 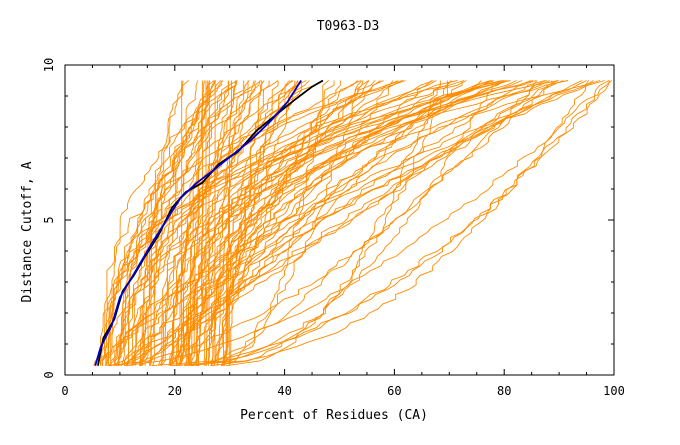 I want to click on x-tick-label: 60, so click(x=394, y=391).